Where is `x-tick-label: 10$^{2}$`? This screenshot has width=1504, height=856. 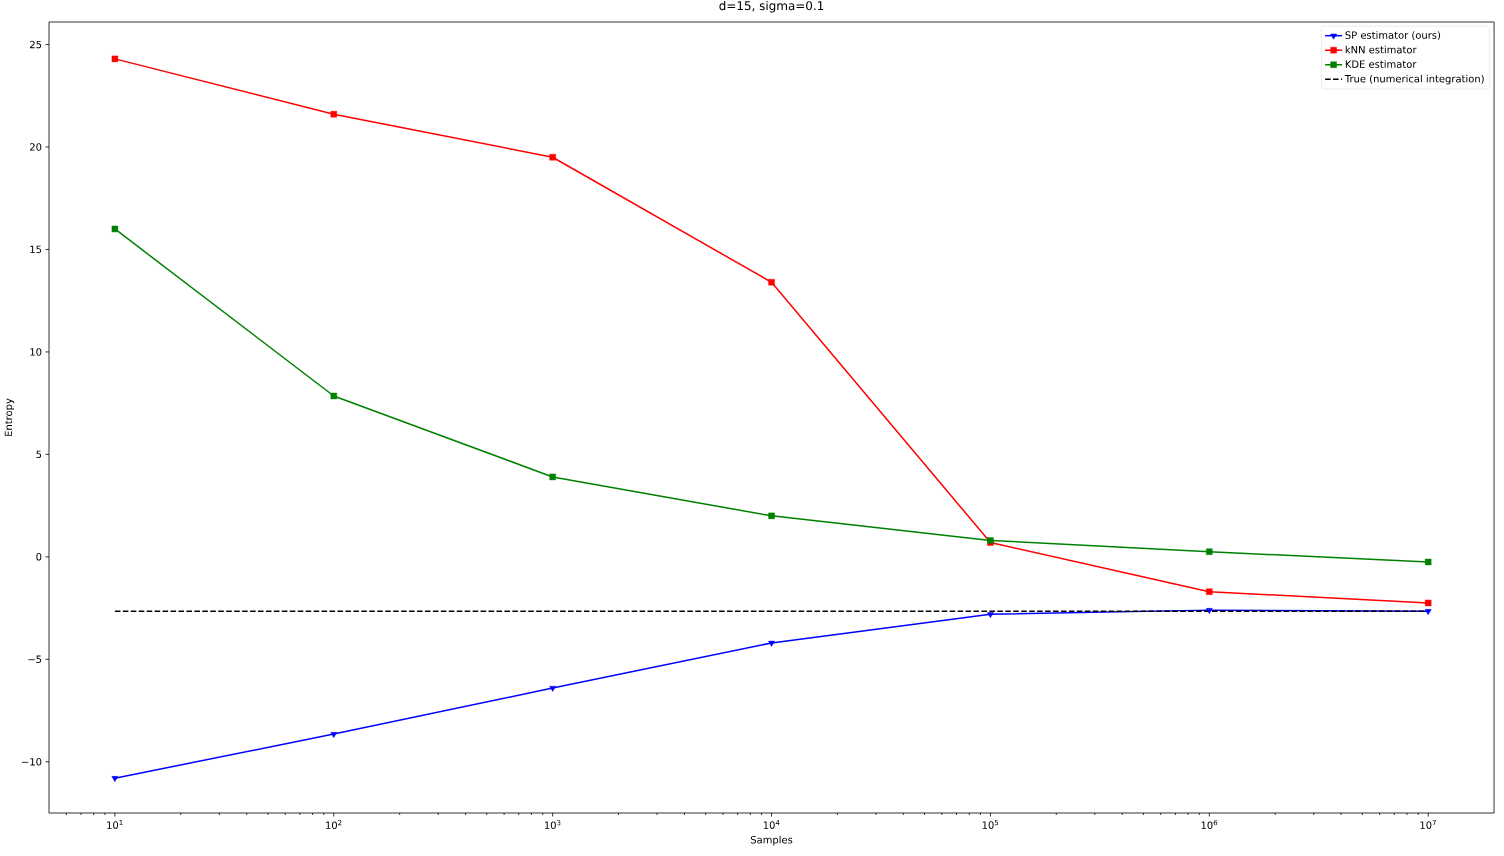 x-tick-label: 10$^{2}$ is located at coordinates (334, 824).